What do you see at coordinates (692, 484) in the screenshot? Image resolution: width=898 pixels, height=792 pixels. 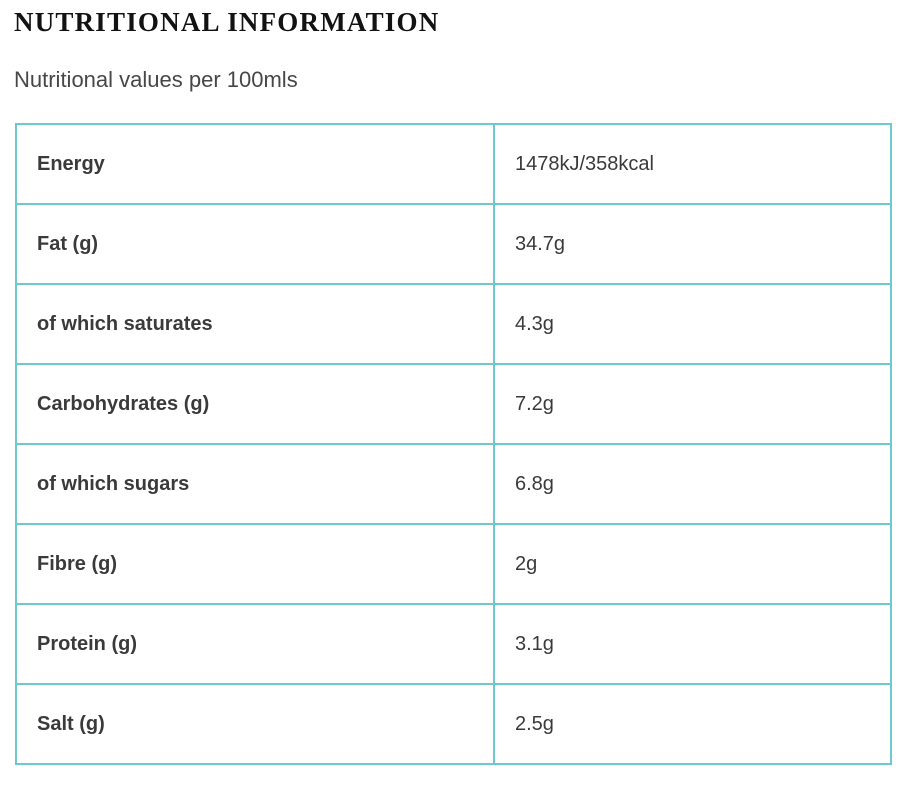 I see `row-value: 6.8g` at bounding box center [692, 484].